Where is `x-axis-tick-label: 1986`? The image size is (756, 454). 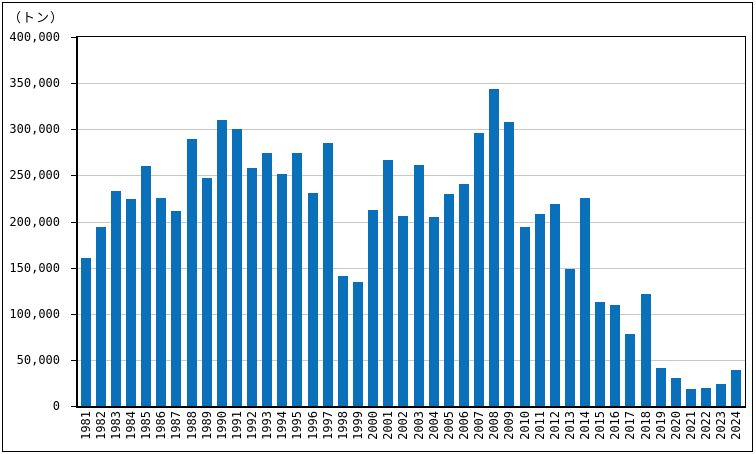
x-axis-tick-label: 1986 is located at coordinates (161, 425).